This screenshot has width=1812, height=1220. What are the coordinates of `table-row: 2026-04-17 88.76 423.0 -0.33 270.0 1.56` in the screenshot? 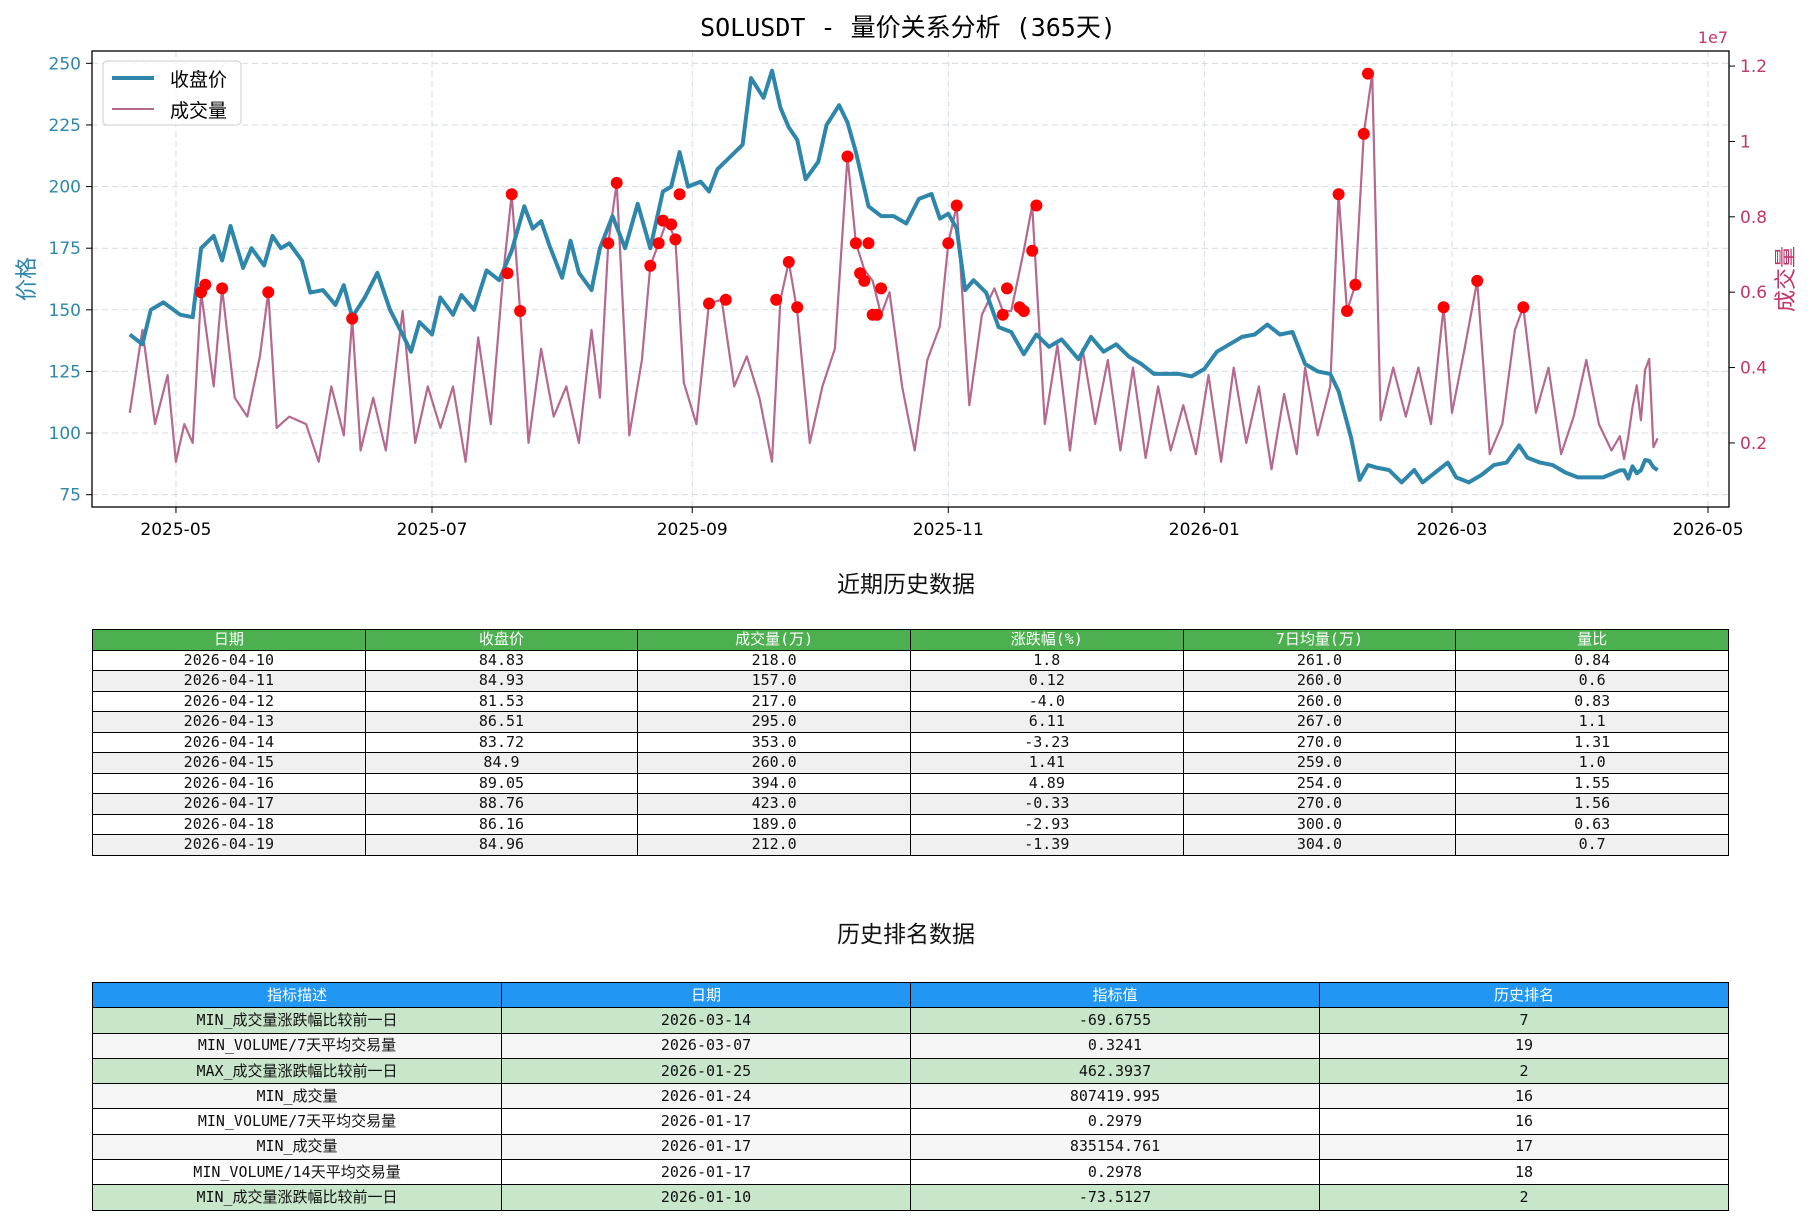 It's located at (910, 804).